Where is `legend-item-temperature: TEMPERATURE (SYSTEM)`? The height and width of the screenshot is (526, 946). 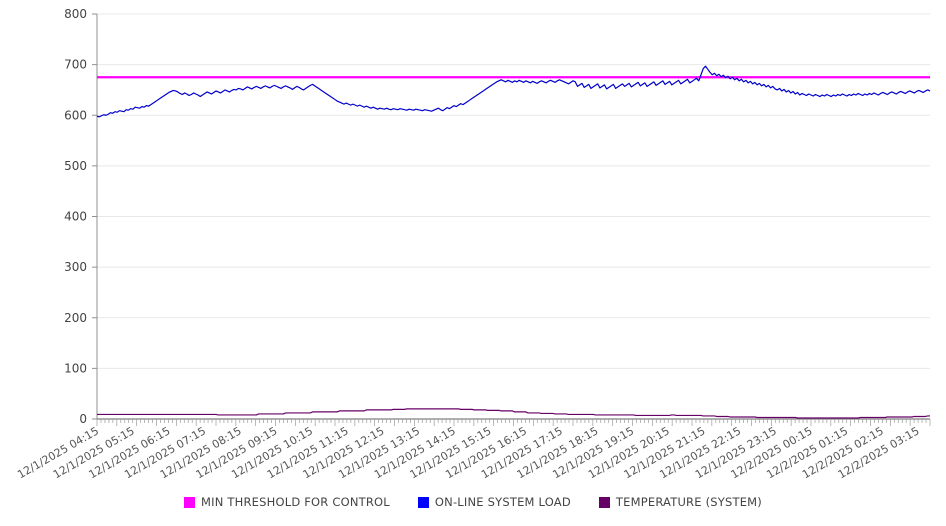
legend-item-temperature: TEMPERATURE (SYSTEM) is located at coordinates (680, 502).